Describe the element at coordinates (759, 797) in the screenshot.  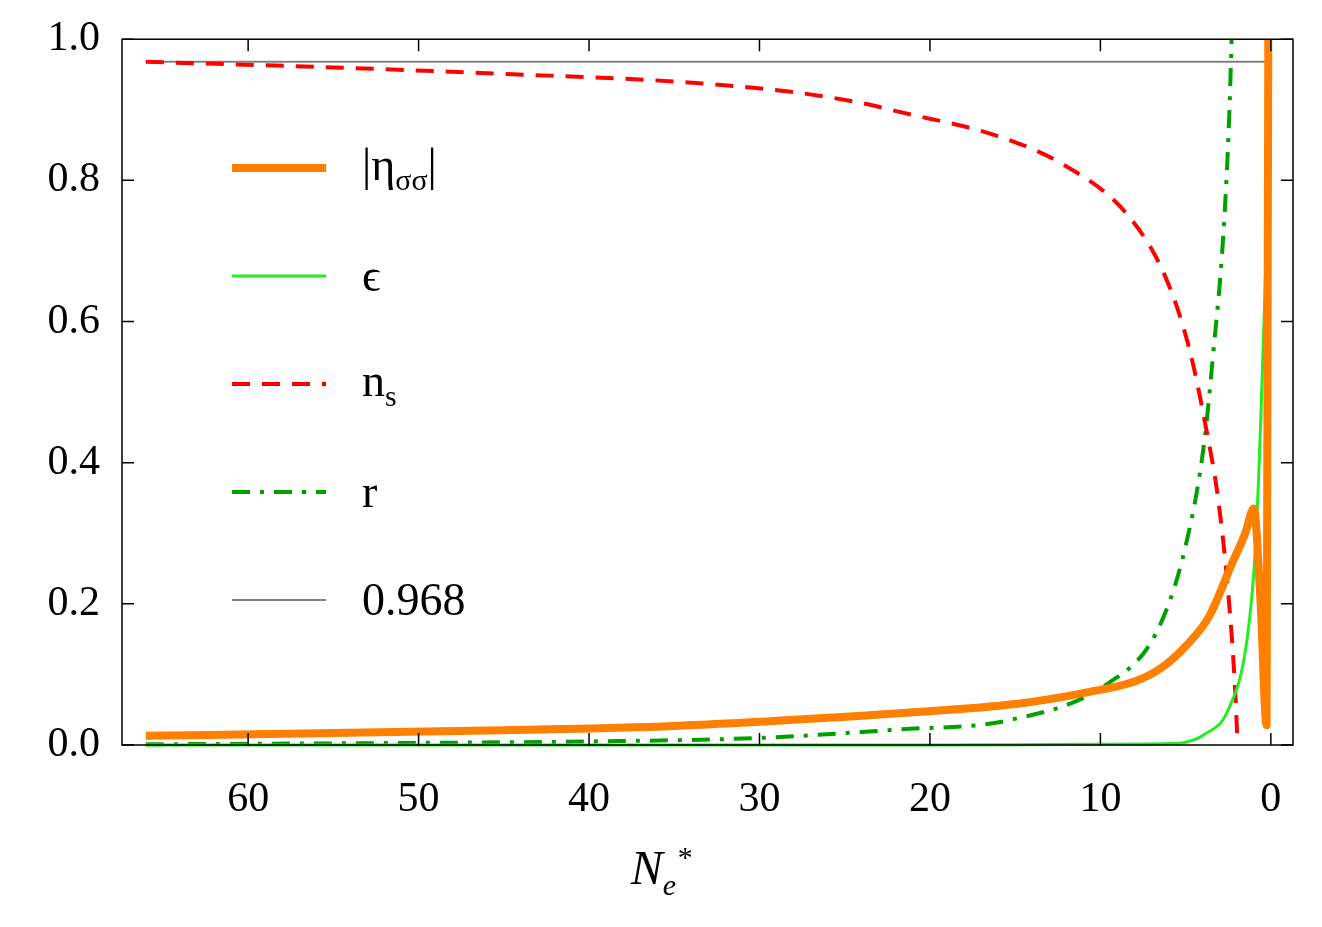
I see `x-tick-label: 30` at that location.